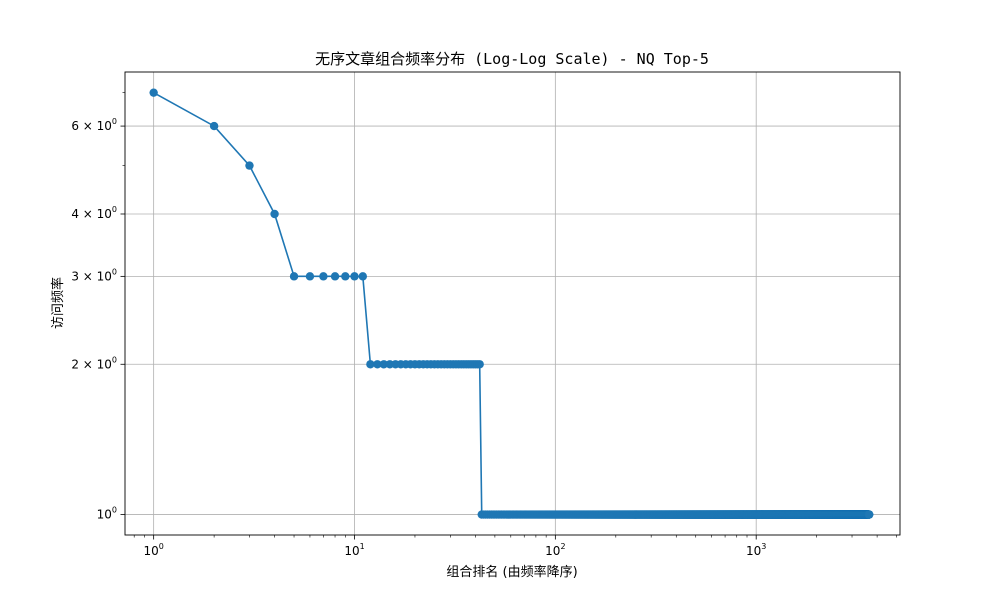  I want to click on x-axis-ticks: 10⁰ 10¹ 10² 10³, so click(515, 546).